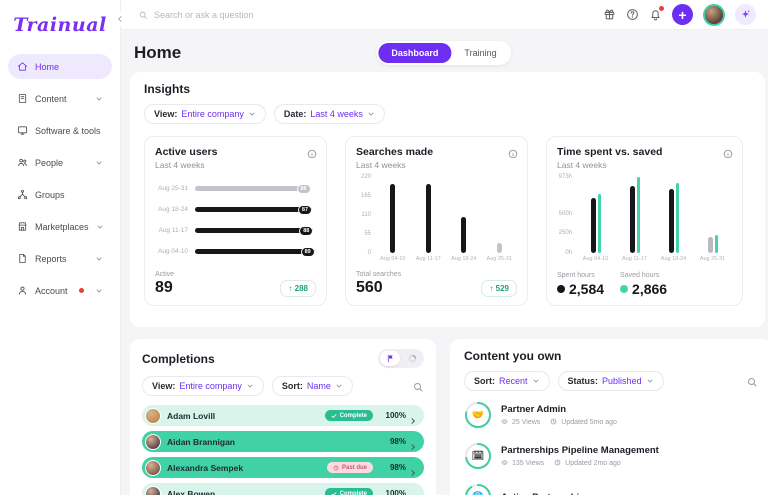  What do you see at coordinates (534, 409) in the screenshot?
I see `content-title: Partner Admin` at bounding box center [534, 409].